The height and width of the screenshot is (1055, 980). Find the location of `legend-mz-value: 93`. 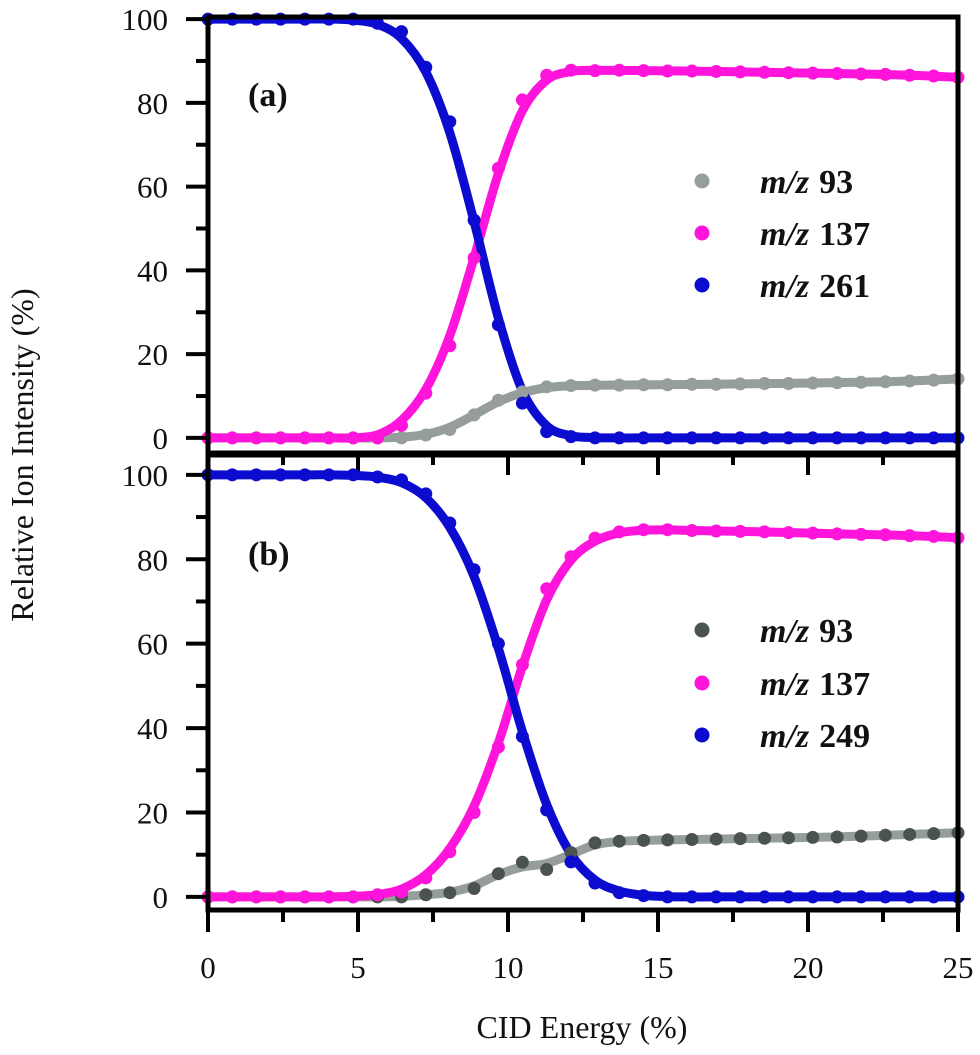

legend-mz-value: 93 is located at coordinates (836, 631).